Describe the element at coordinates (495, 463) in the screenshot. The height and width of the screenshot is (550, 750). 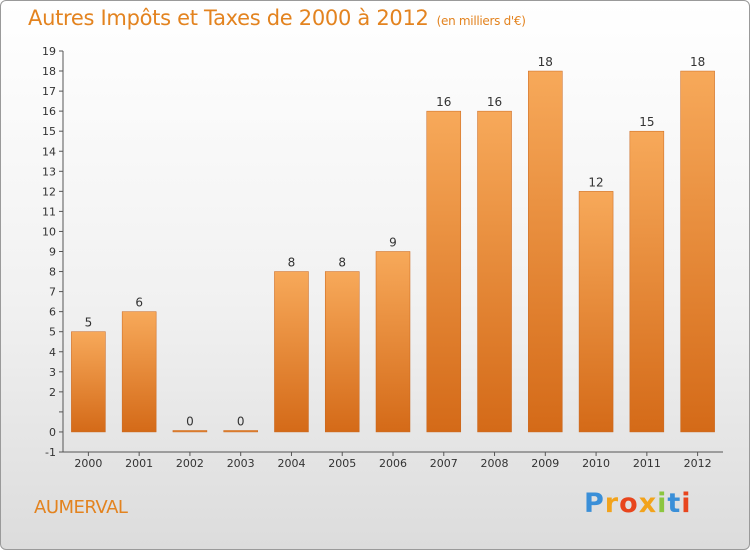
I see `x-tick-label: 2008` at that location.